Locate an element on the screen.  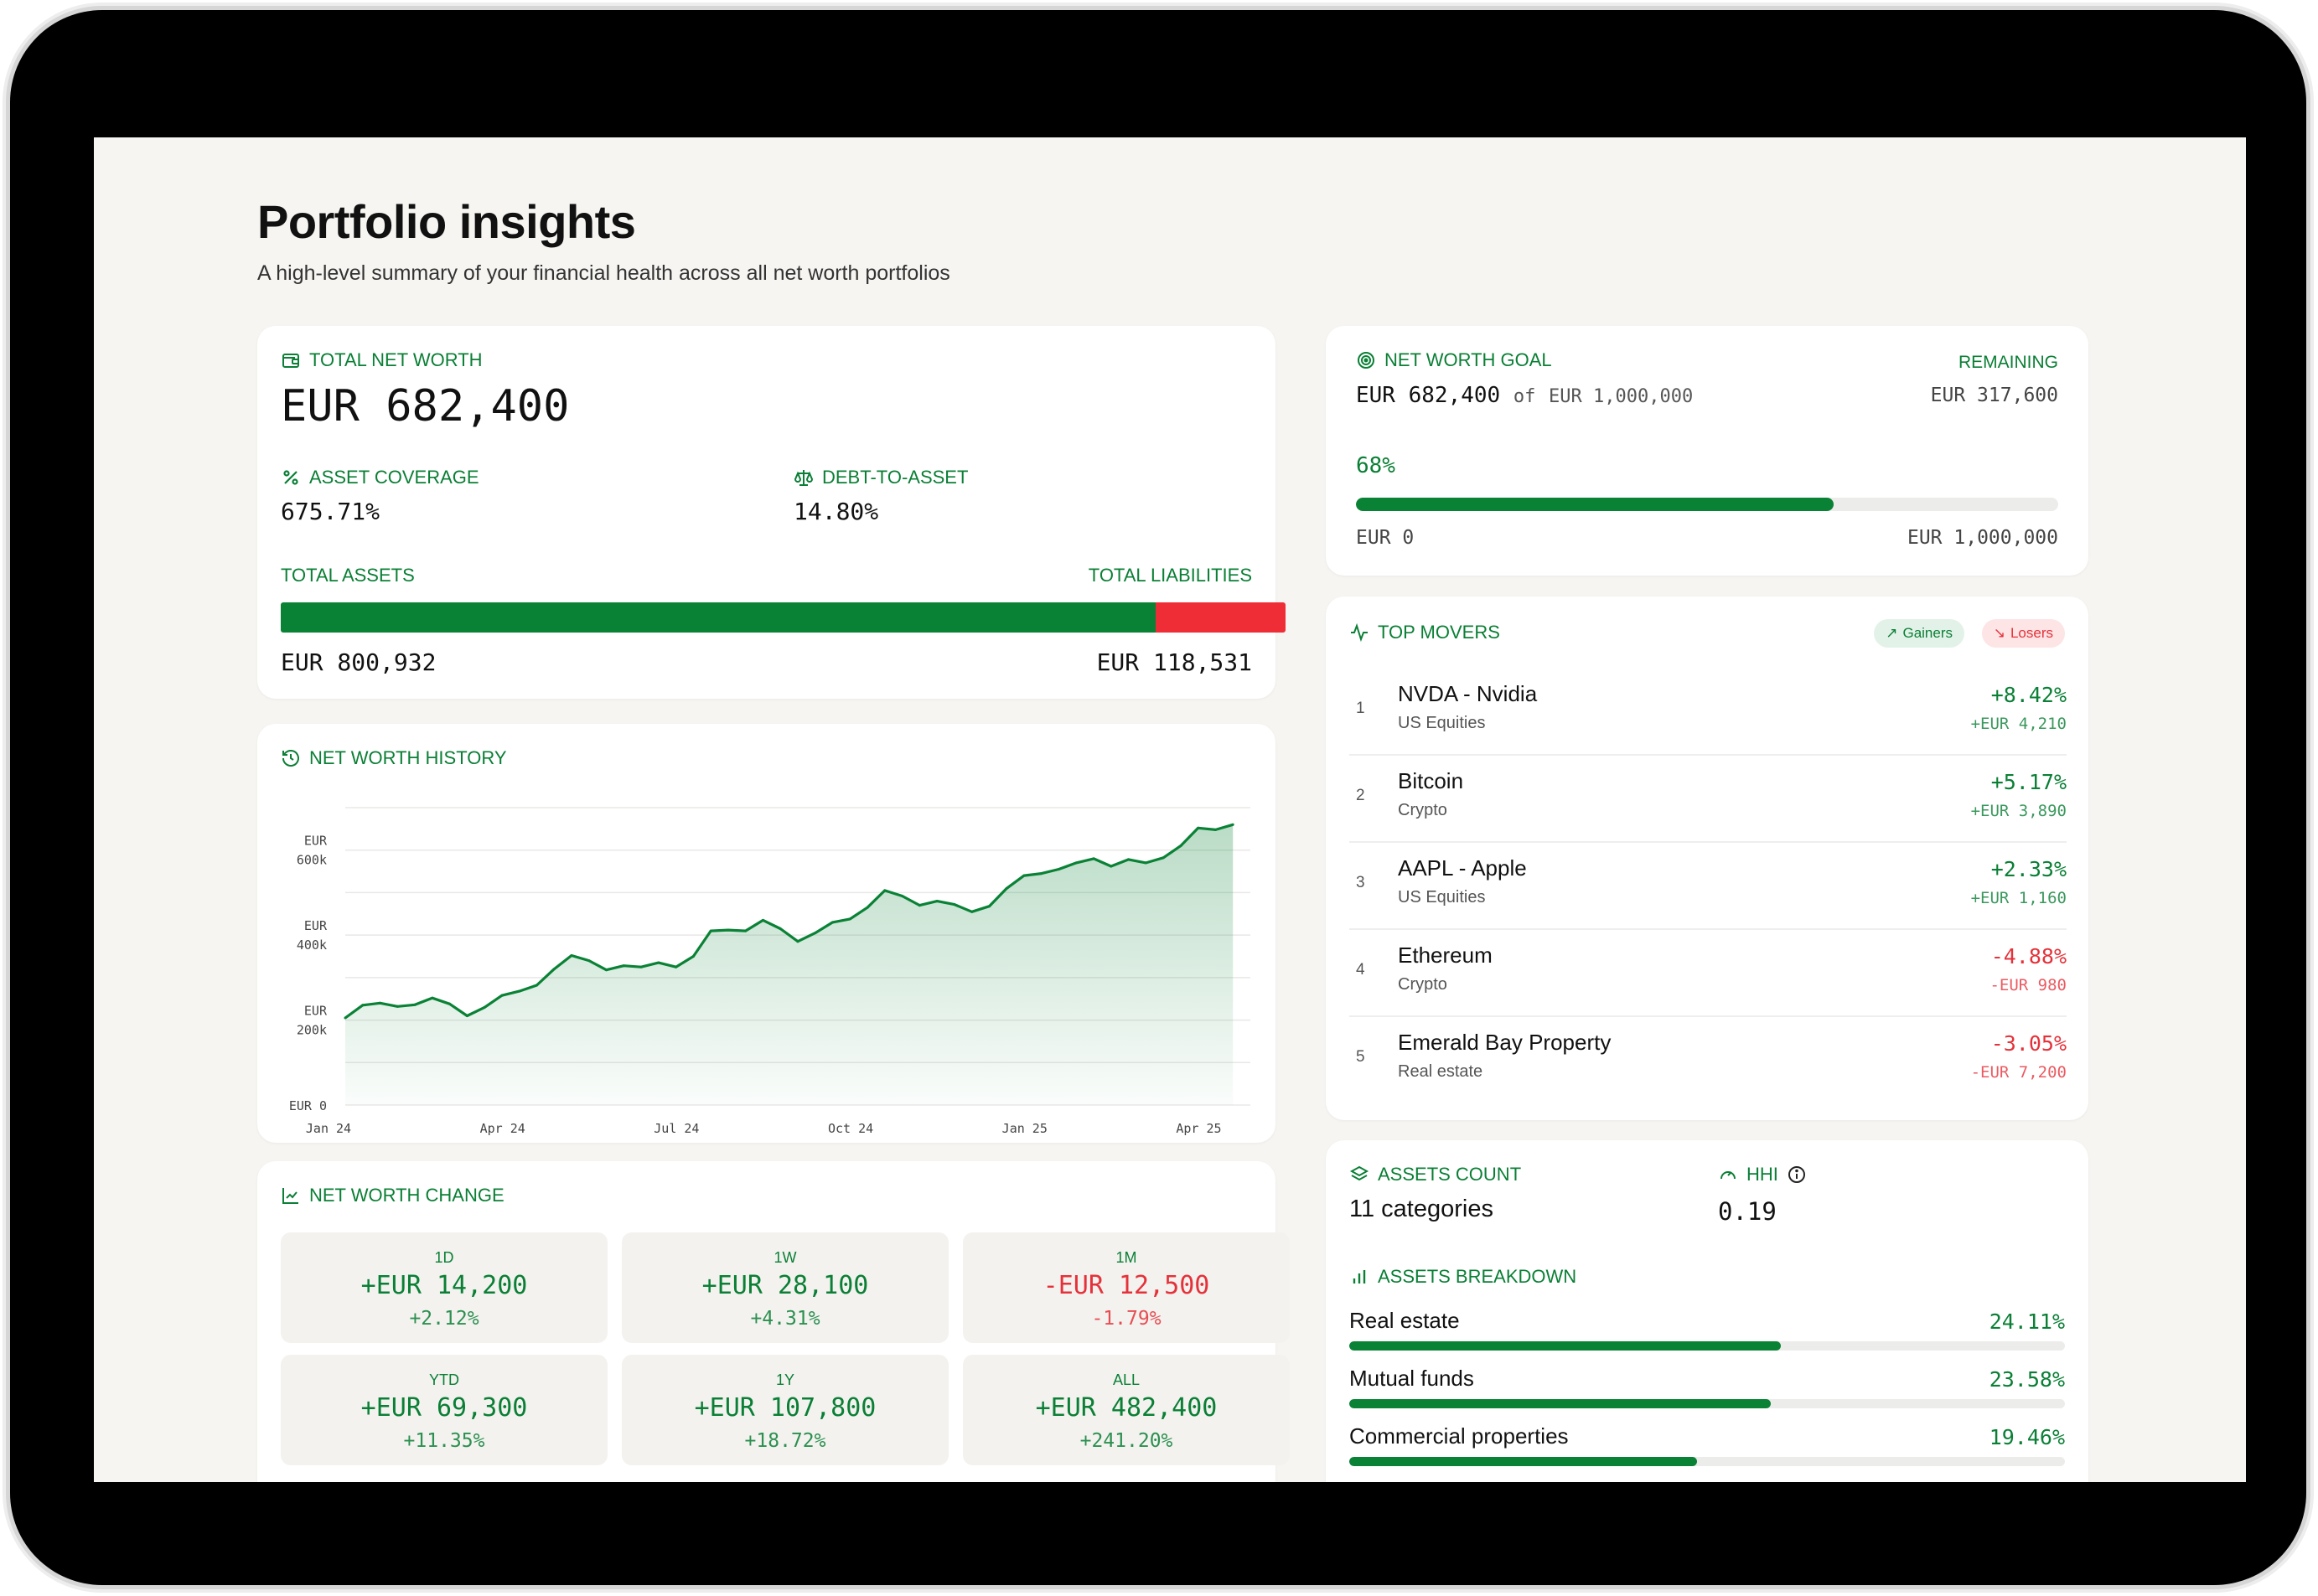
percent-icon is located at coordinates (291, 477).